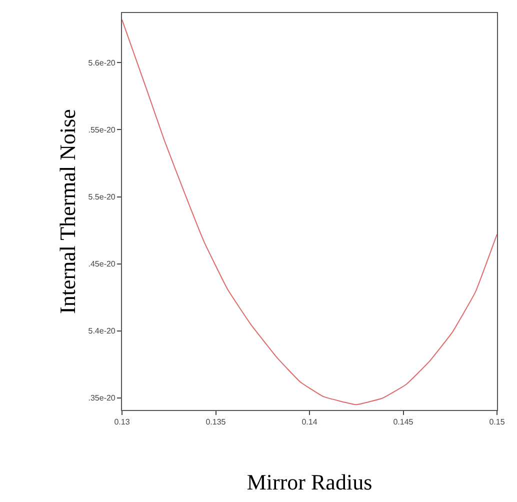 The width and height of the screenshot is (517, 502). Describe the element at coordinates (497, 422) in the screenshot. I see `x-tick-label: 0.15` at that location.